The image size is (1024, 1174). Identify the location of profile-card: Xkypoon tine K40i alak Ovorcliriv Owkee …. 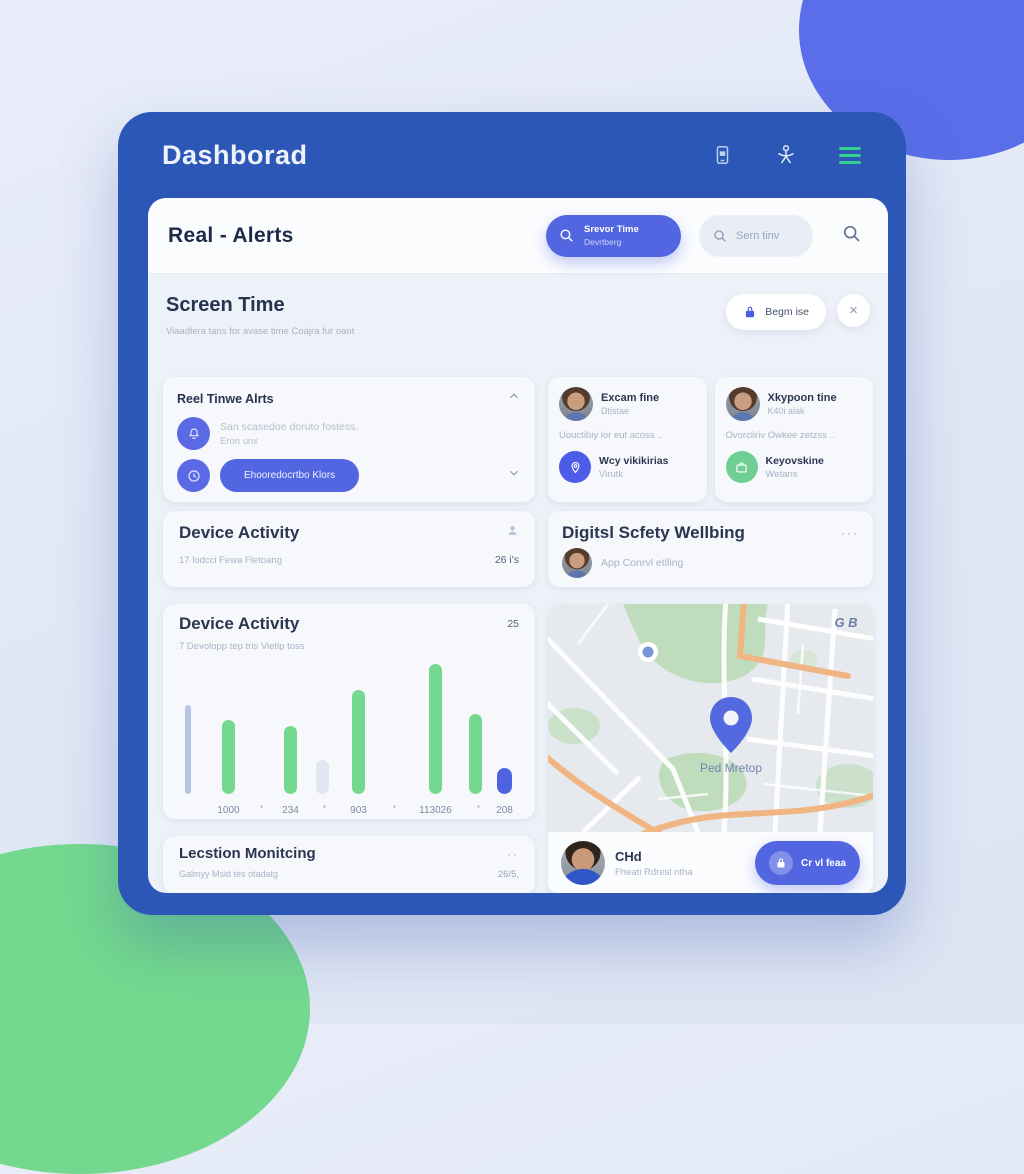
(793, 439).